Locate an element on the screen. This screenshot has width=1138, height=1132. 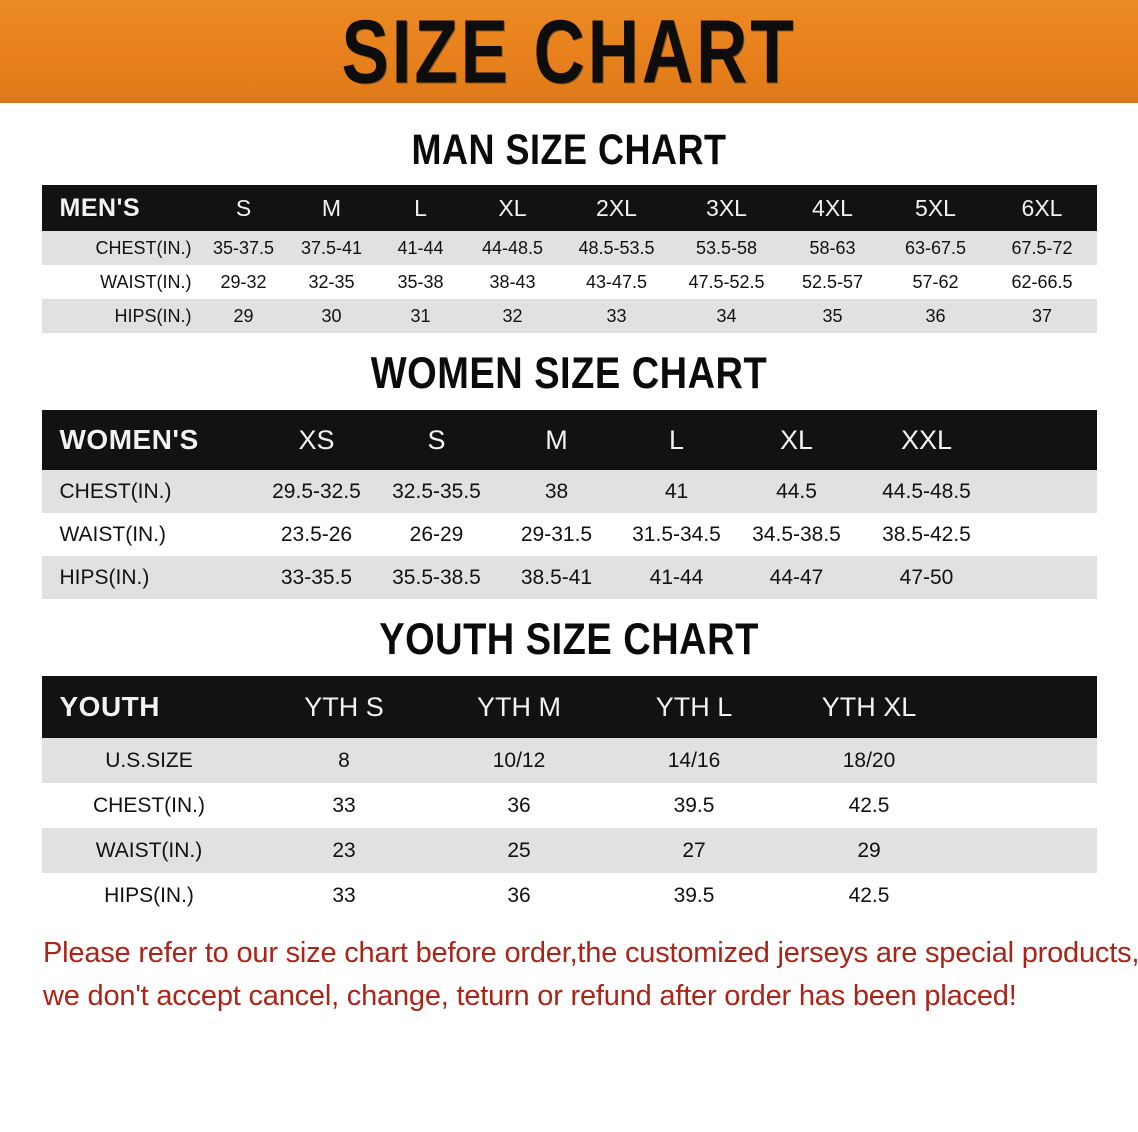
youth-row-label: U.S.SIZE is located at coordinates (149, 760).